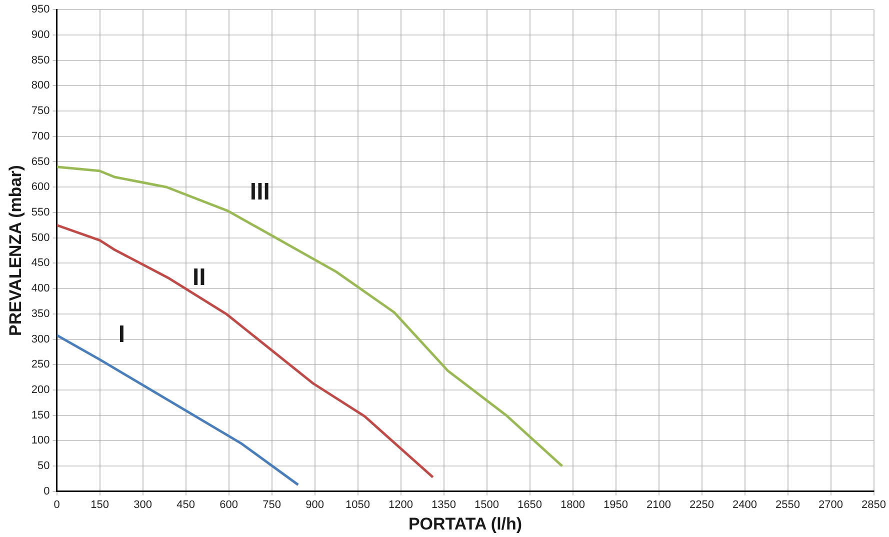 The image size is (889, 537). What do you see at coordinates (444, 505) in the screenshot?
I see `x-tick-label: 1350` at bounding box center [444, 505].